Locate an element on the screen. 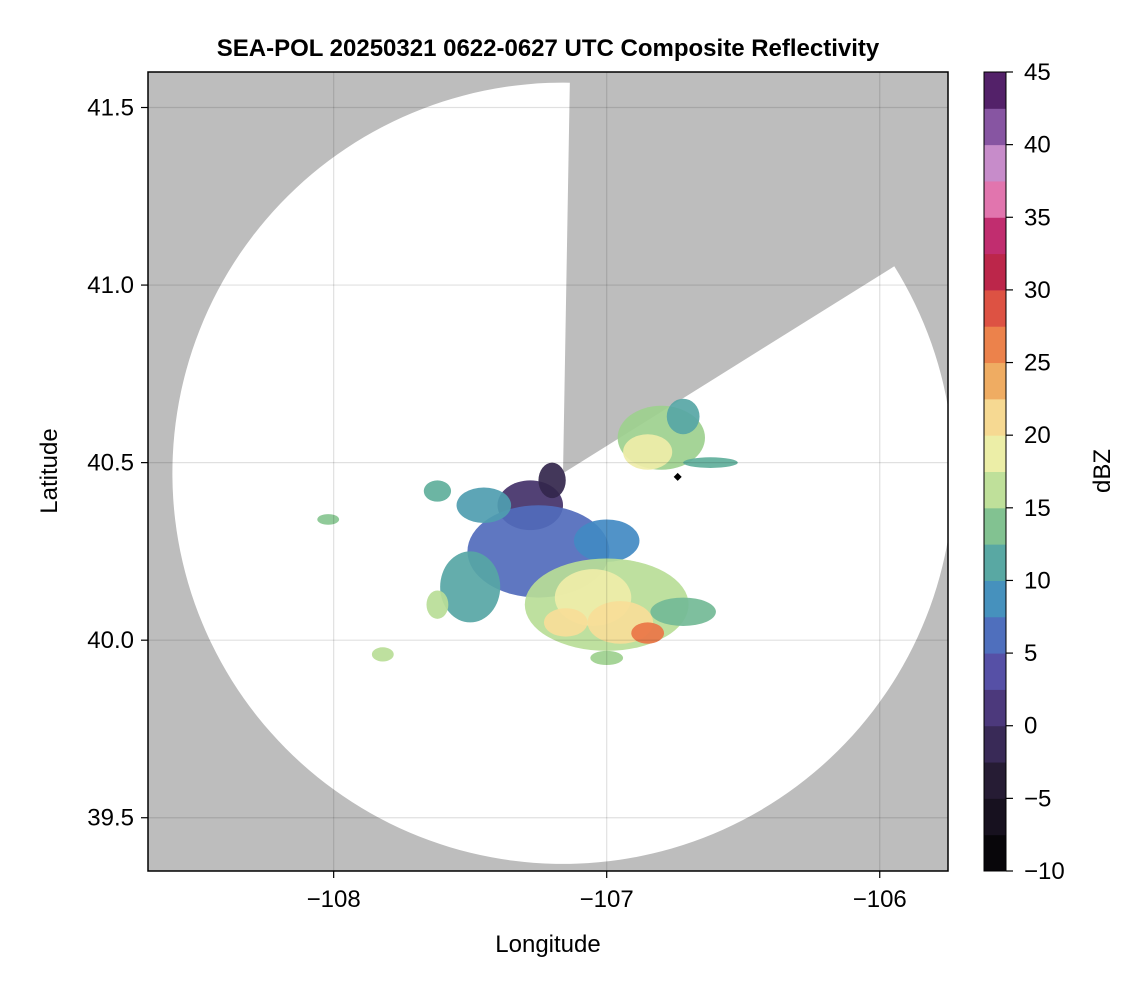  y-tick-label: 39.5 is located at coordinates (110, 818).